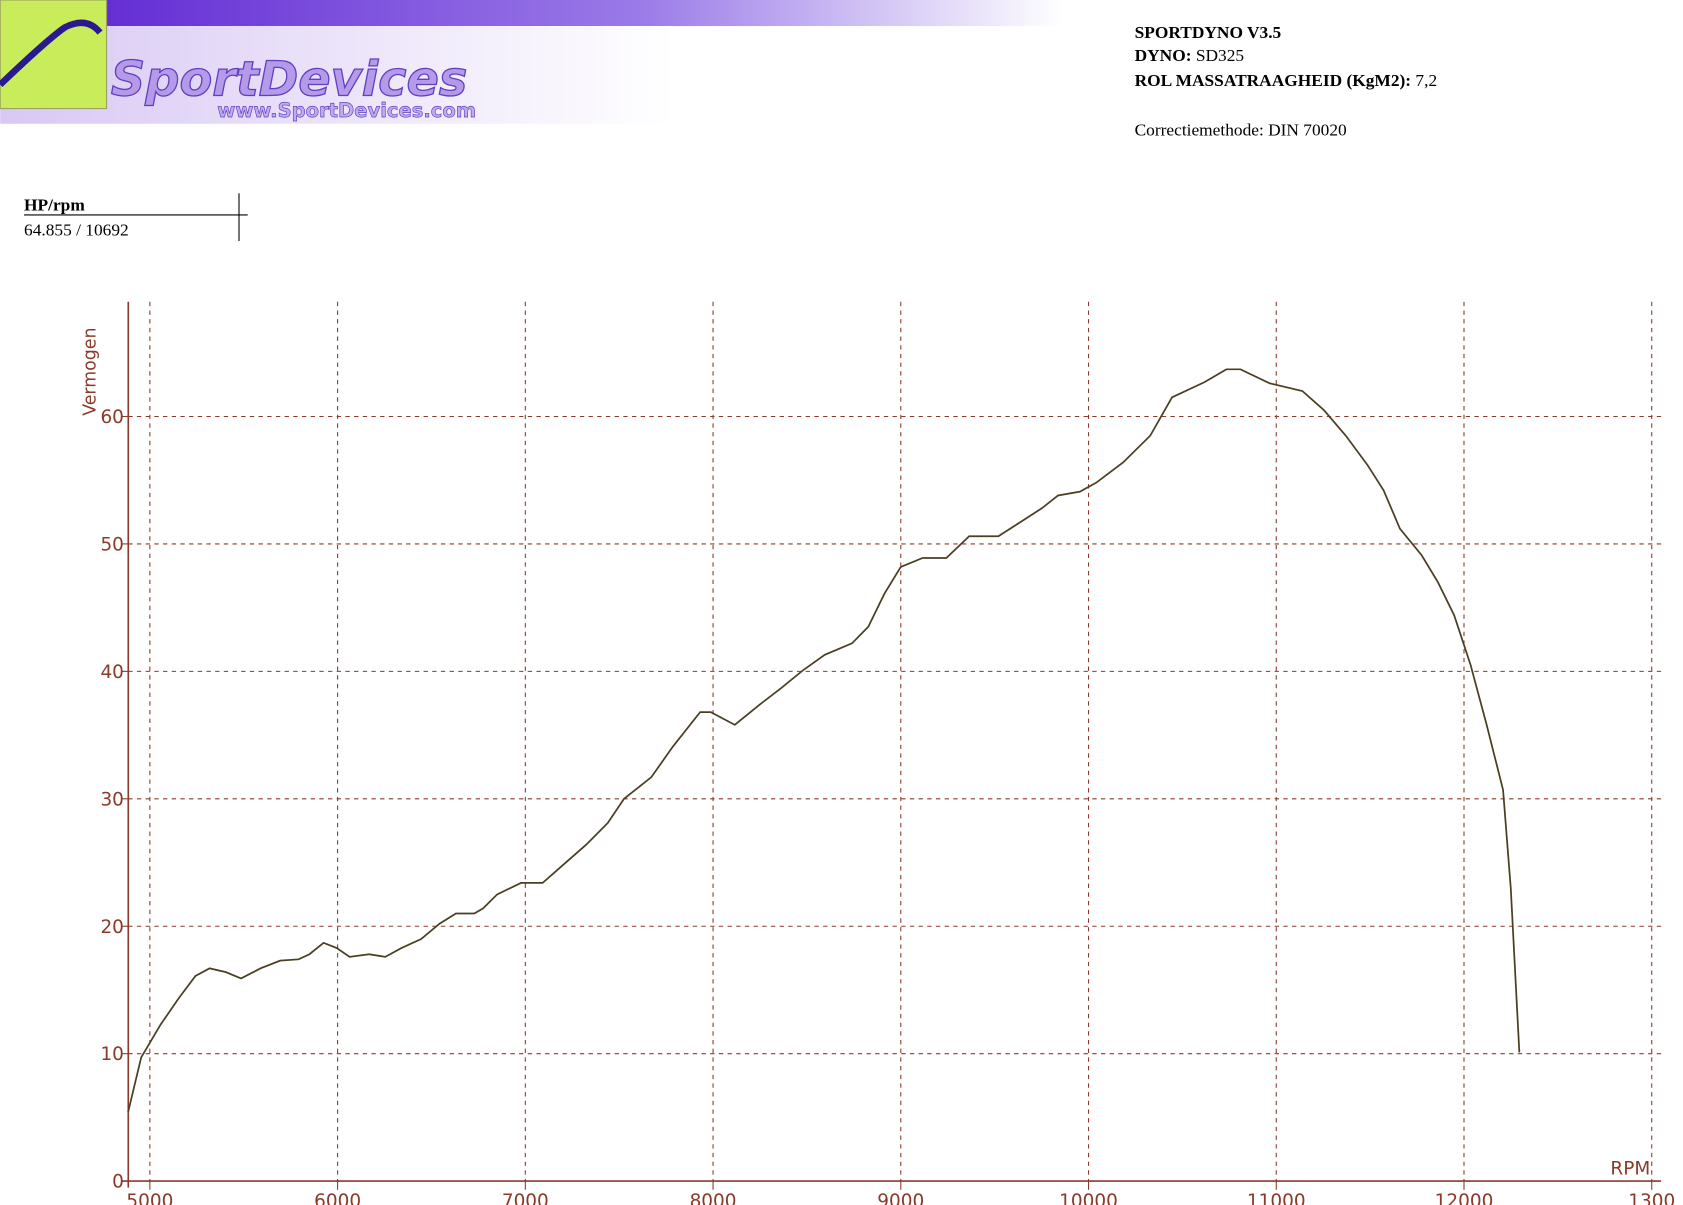  I want to click on dyno: DYNO: SD325, so click(1189, 55).